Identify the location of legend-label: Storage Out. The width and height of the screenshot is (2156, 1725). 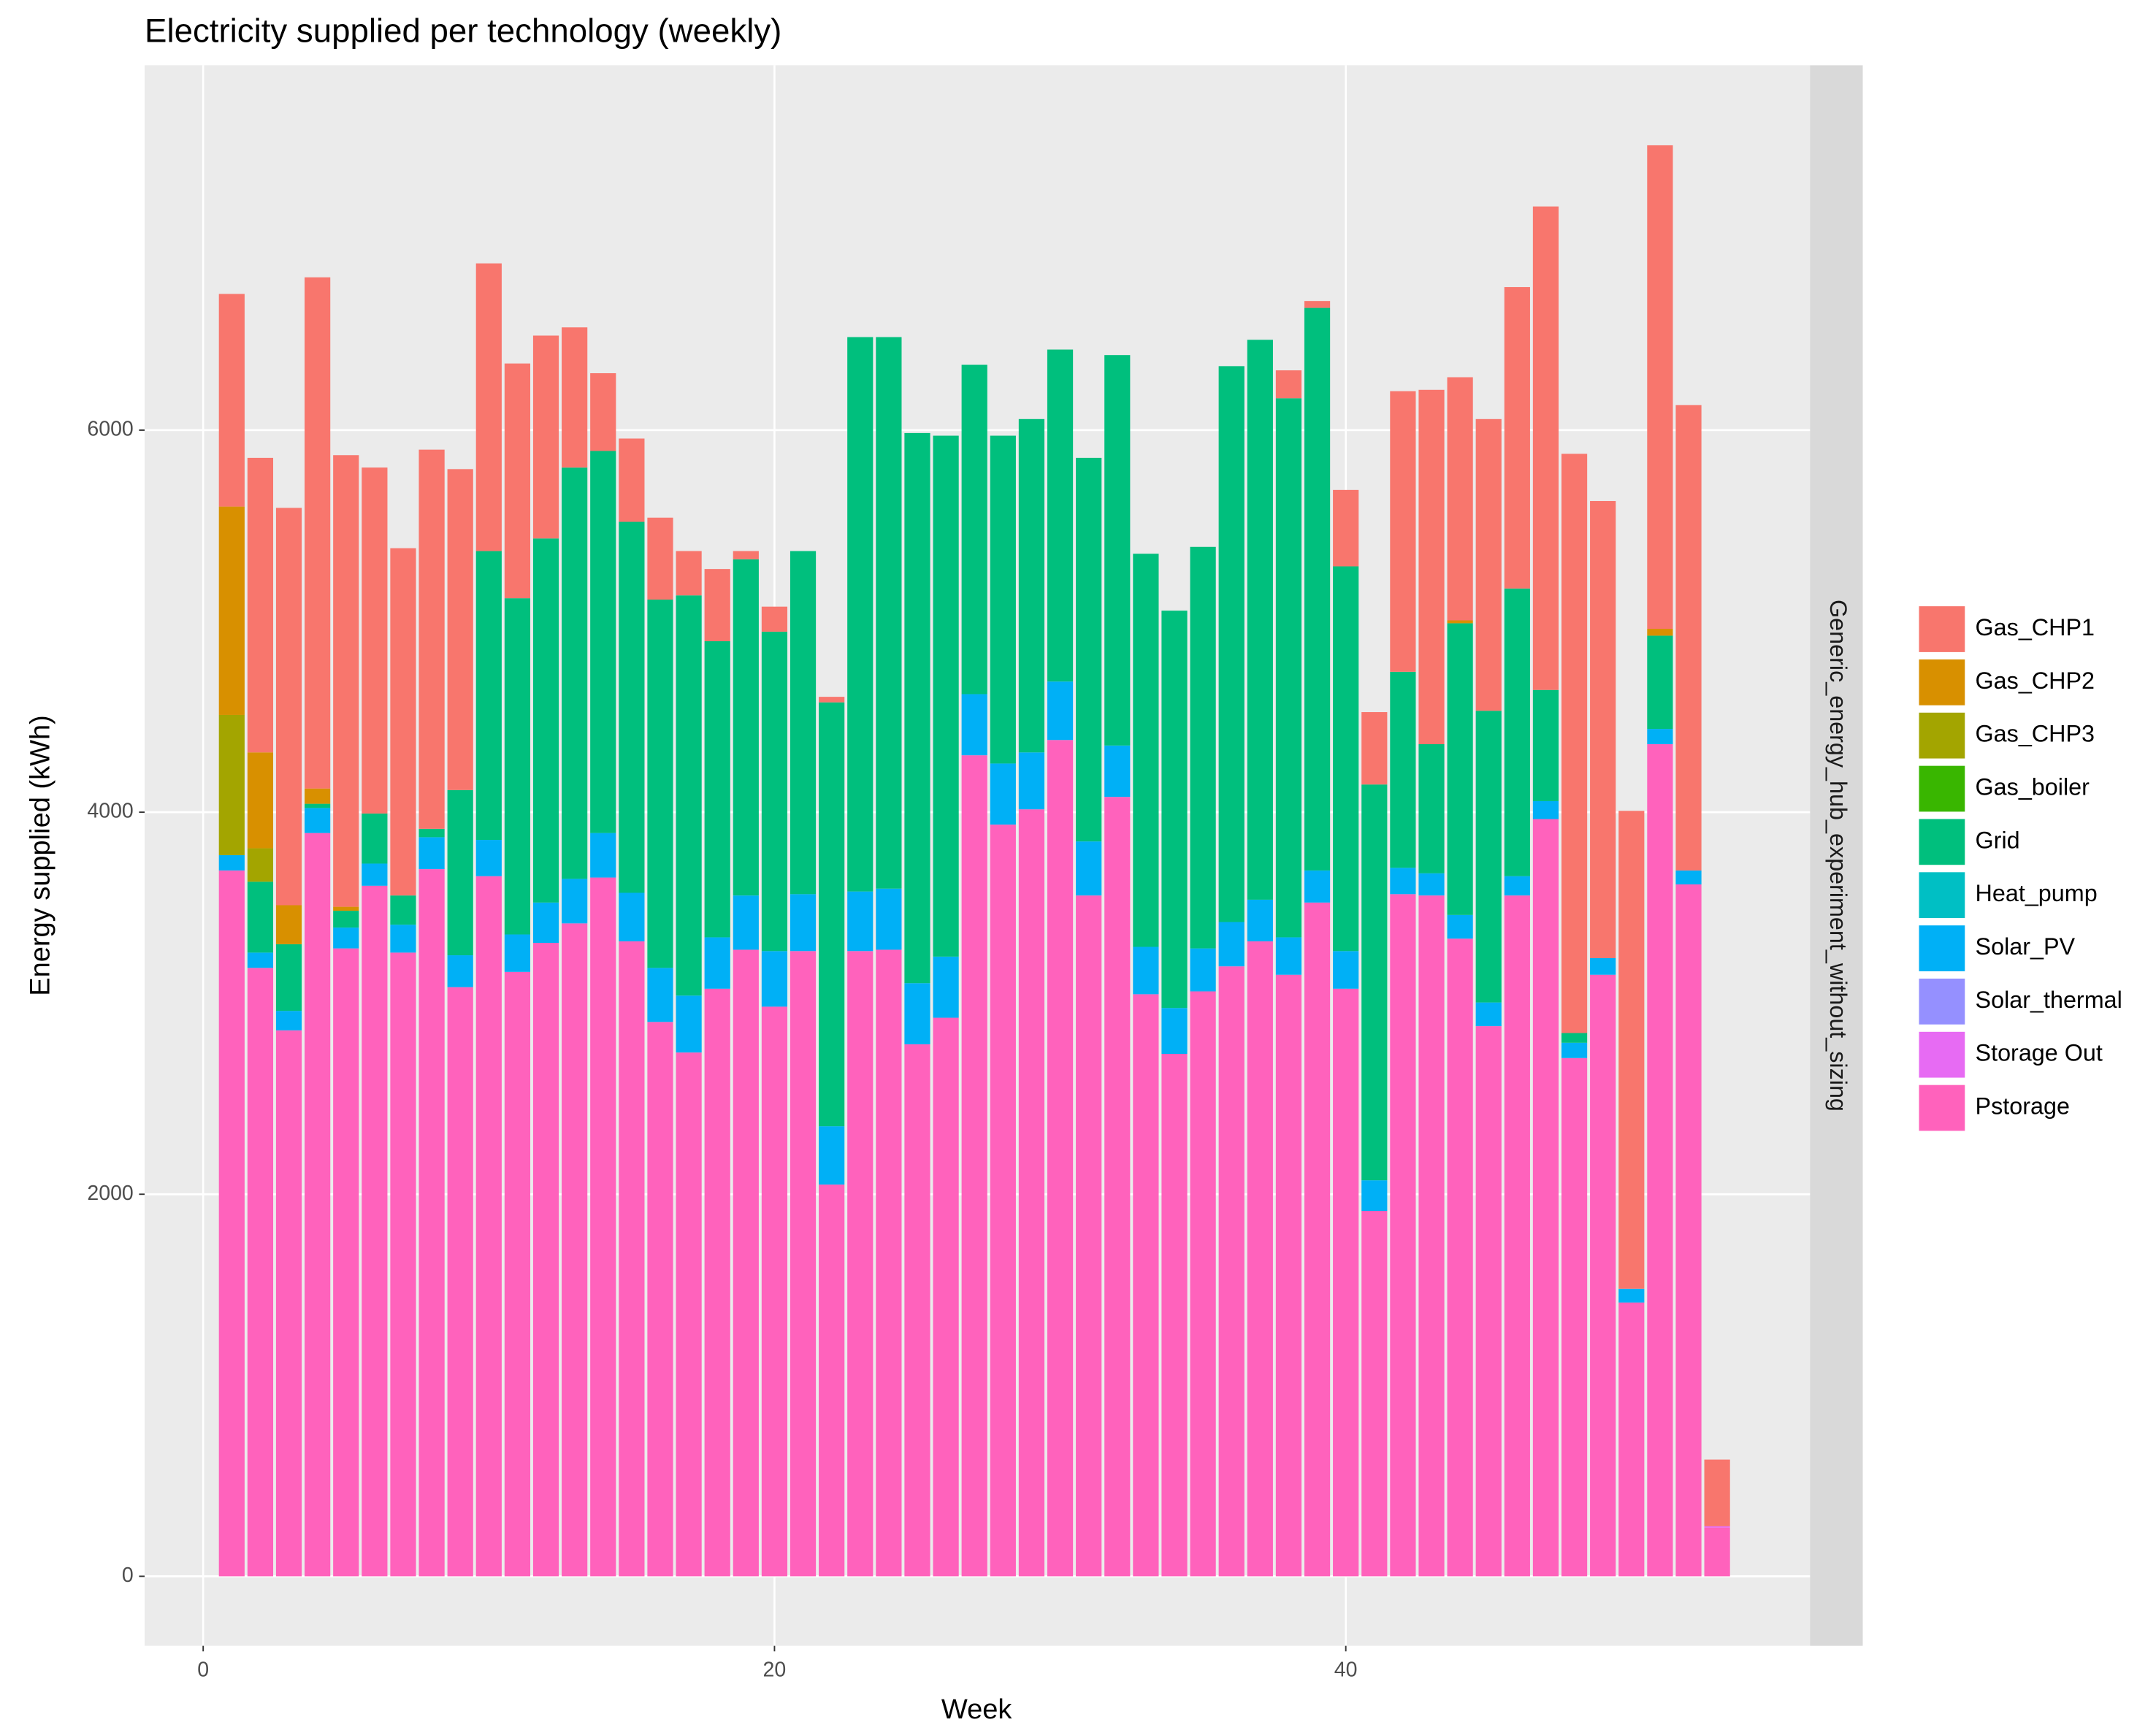
(2039, 1053).